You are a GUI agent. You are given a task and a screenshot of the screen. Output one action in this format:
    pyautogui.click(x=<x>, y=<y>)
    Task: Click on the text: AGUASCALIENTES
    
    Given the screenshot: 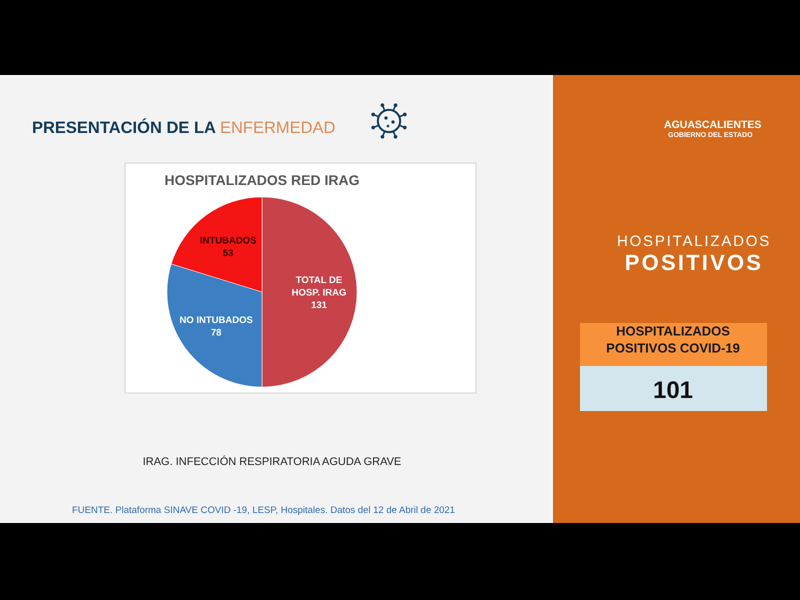 What is the action you would take?
    pyautogui.click(x=713, y=125)
    